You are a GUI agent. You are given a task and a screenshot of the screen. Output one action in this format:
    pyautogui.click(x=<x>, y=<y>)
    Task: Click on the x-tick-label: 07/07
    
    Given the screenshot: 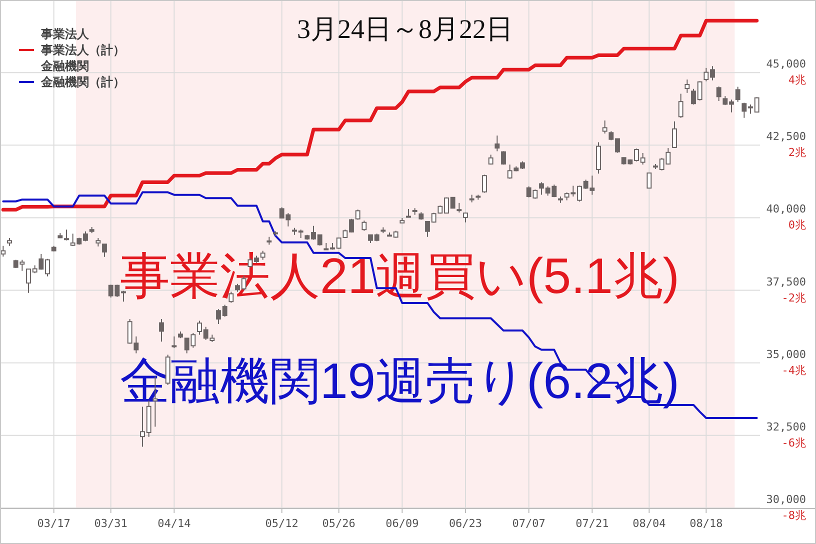 What is the action you would take?
    pyautogui.click(x=529, y=523)
    